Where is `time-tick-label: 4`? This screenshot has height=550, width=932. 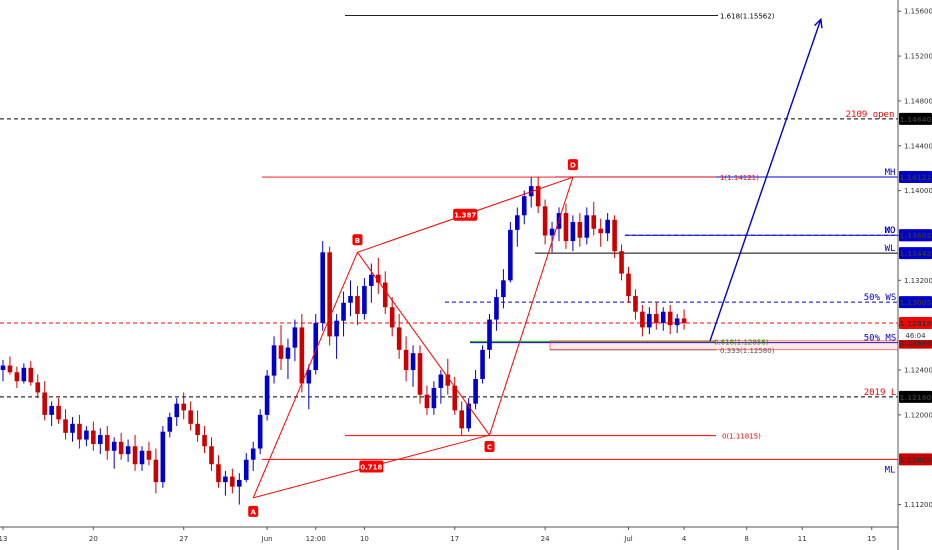 time-tick-label: 4 is located at coordinates (684, 539).